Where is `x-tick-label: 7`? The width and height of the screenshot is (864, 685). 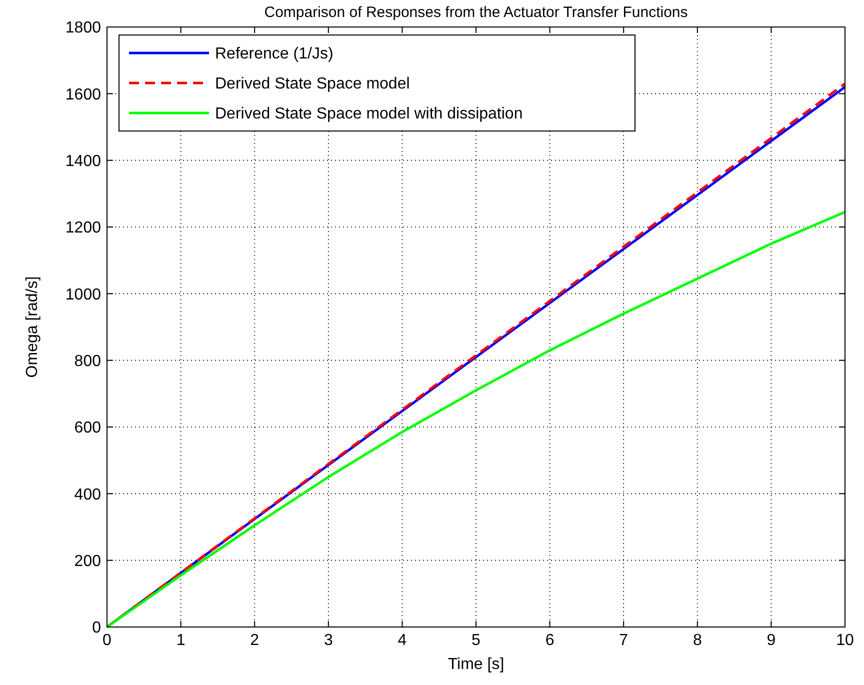
x-tick-label: 7 is located at coordinates (623, 640).